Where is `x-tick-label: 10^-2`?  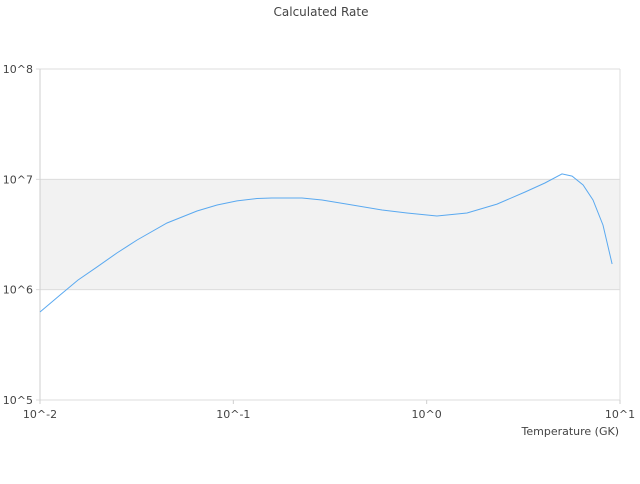 x-tick-label: 10^-2 is located at coordinates (40, 414).